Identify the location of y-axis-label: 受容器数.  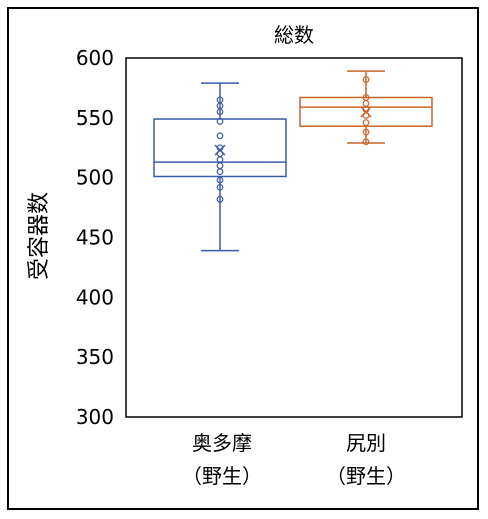
(39, 236).